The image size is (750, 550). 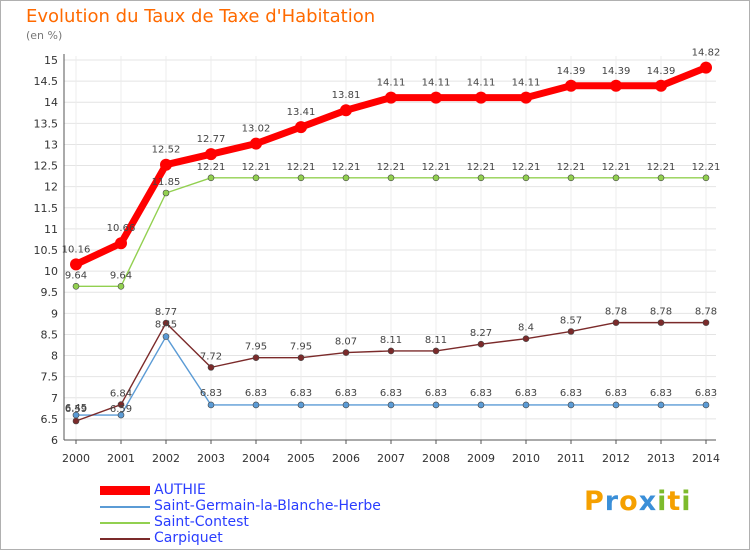 I want to click on x-tick-label: 2012, so click(x=616, y=458).